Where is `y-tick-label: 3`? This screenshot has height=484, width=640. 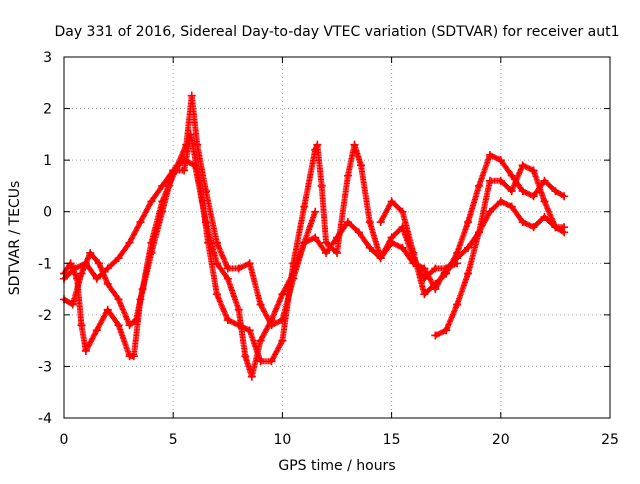 y-tick-label: 3 is located at coordinates (47, 58).